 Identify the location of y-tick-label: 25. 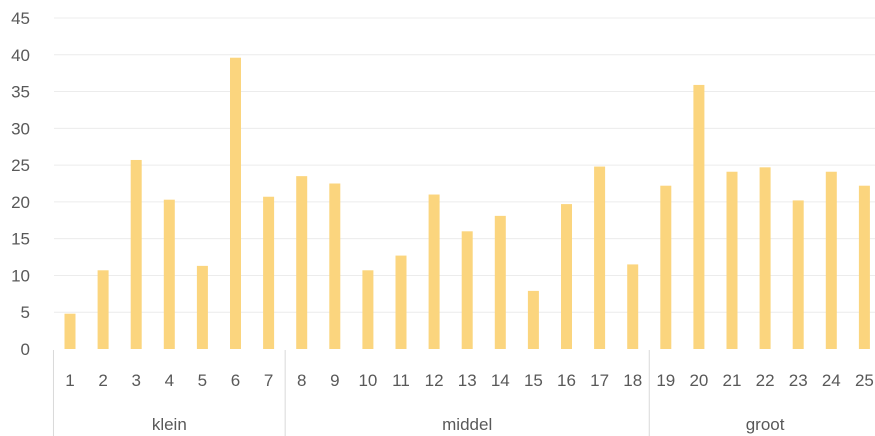
(20, 165).